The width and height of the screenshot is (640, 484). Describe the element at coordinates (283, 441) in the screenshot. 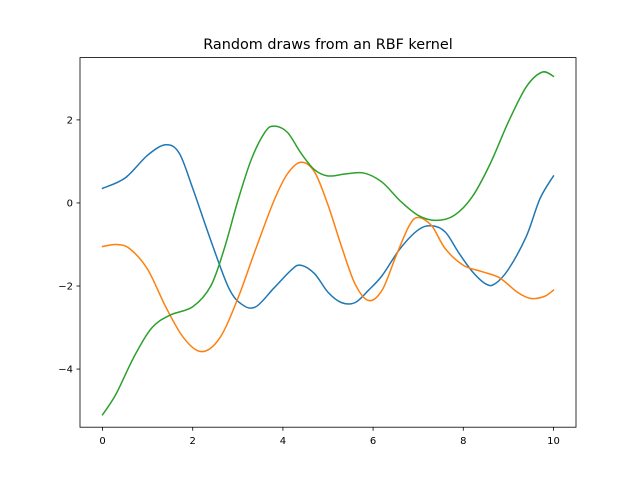

I see `x-tick-label: 4` at that location.